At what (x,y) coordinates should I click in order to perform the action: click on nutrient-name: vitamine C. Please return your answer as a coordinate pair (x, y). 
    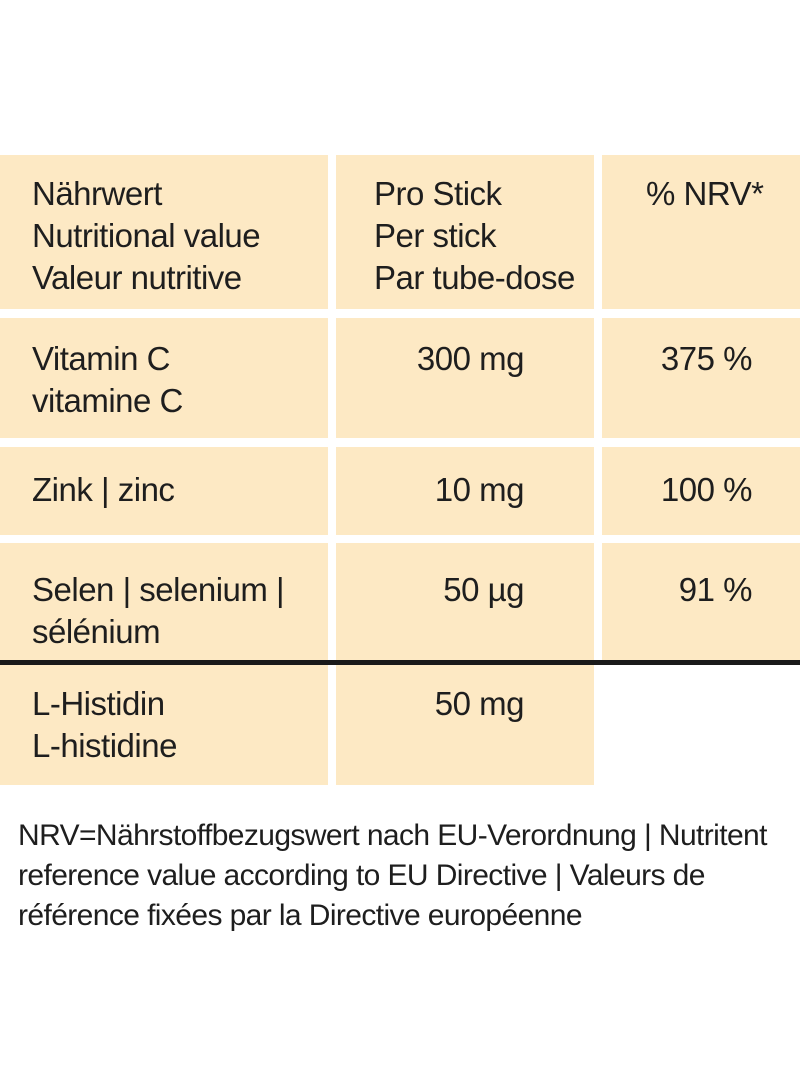
    Looking at the image, I should click on (107, 400).